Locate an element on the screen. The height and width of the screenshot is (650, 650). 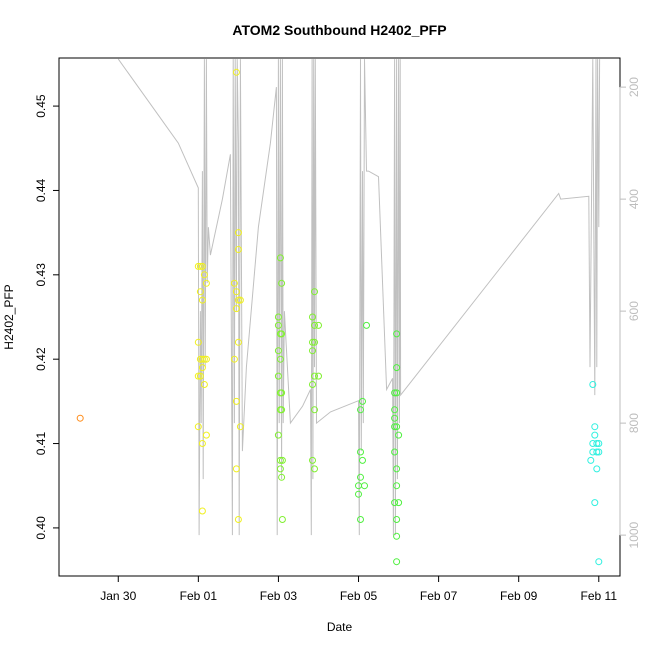
x-tick-label: Feb 09 is located at coordinates (519, 596).